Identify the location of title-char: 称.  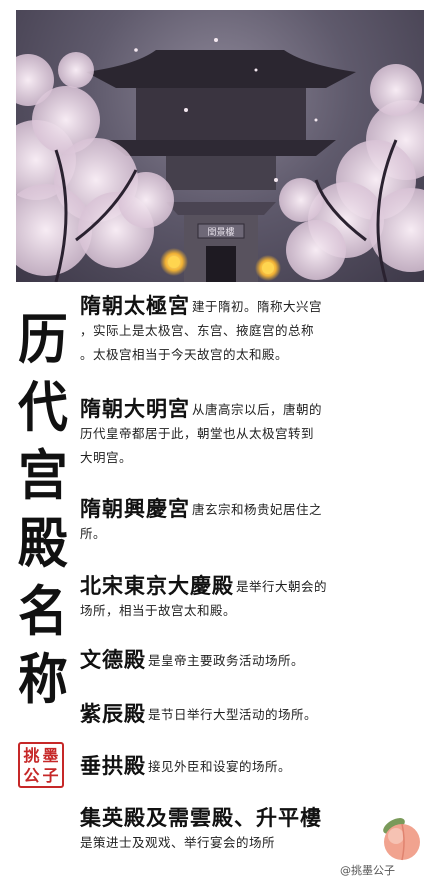
(43, 679).